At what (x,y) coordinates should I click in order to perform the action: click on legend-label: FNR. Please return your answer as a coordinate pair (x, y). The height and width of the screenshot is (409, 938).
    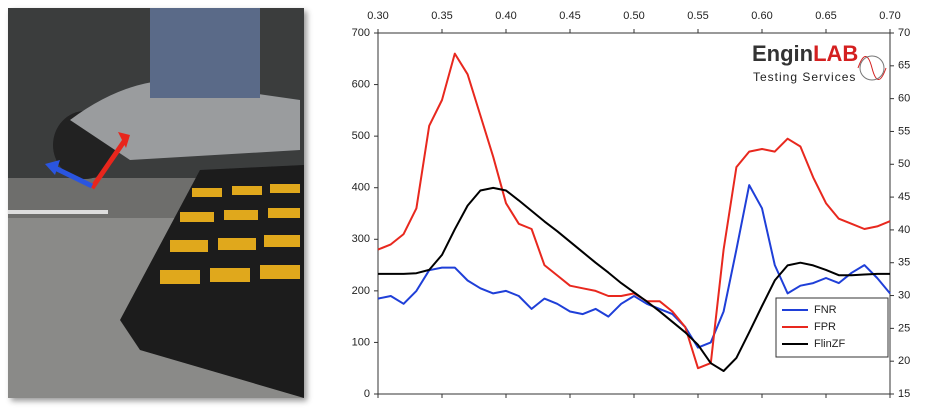
    Looking at the image, I should click on (825, 310).